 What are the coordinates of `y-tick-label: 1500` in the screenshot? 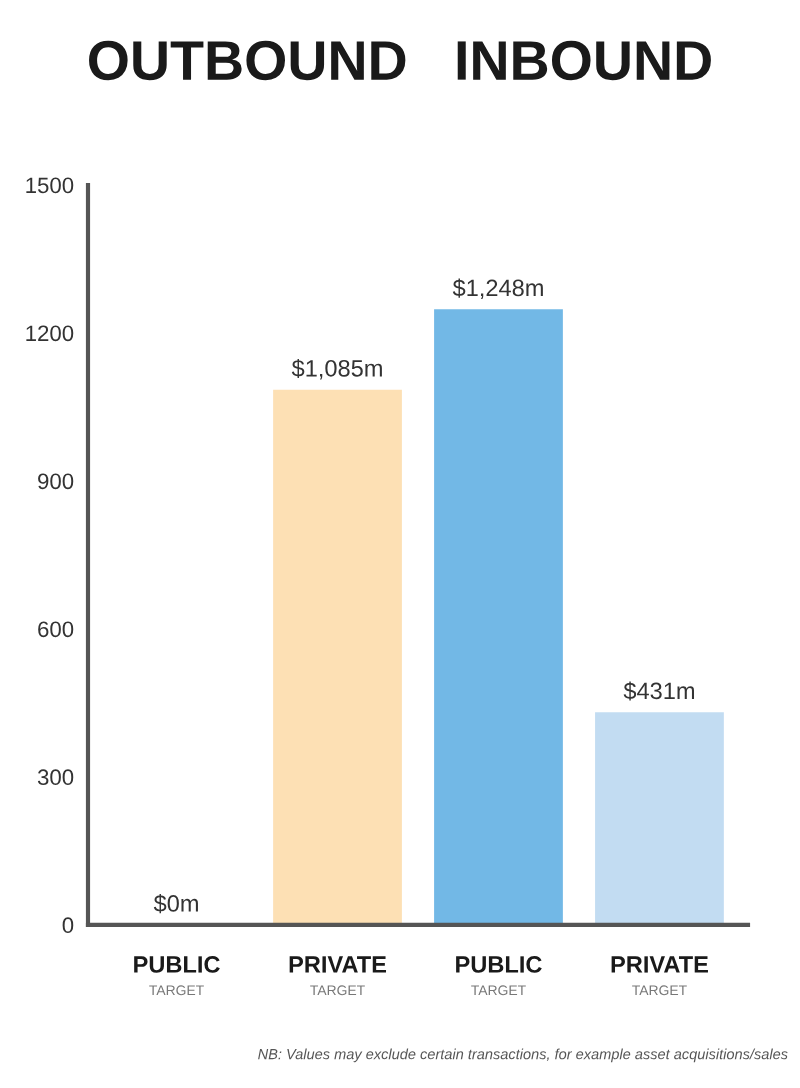 It's located at (50, 185).